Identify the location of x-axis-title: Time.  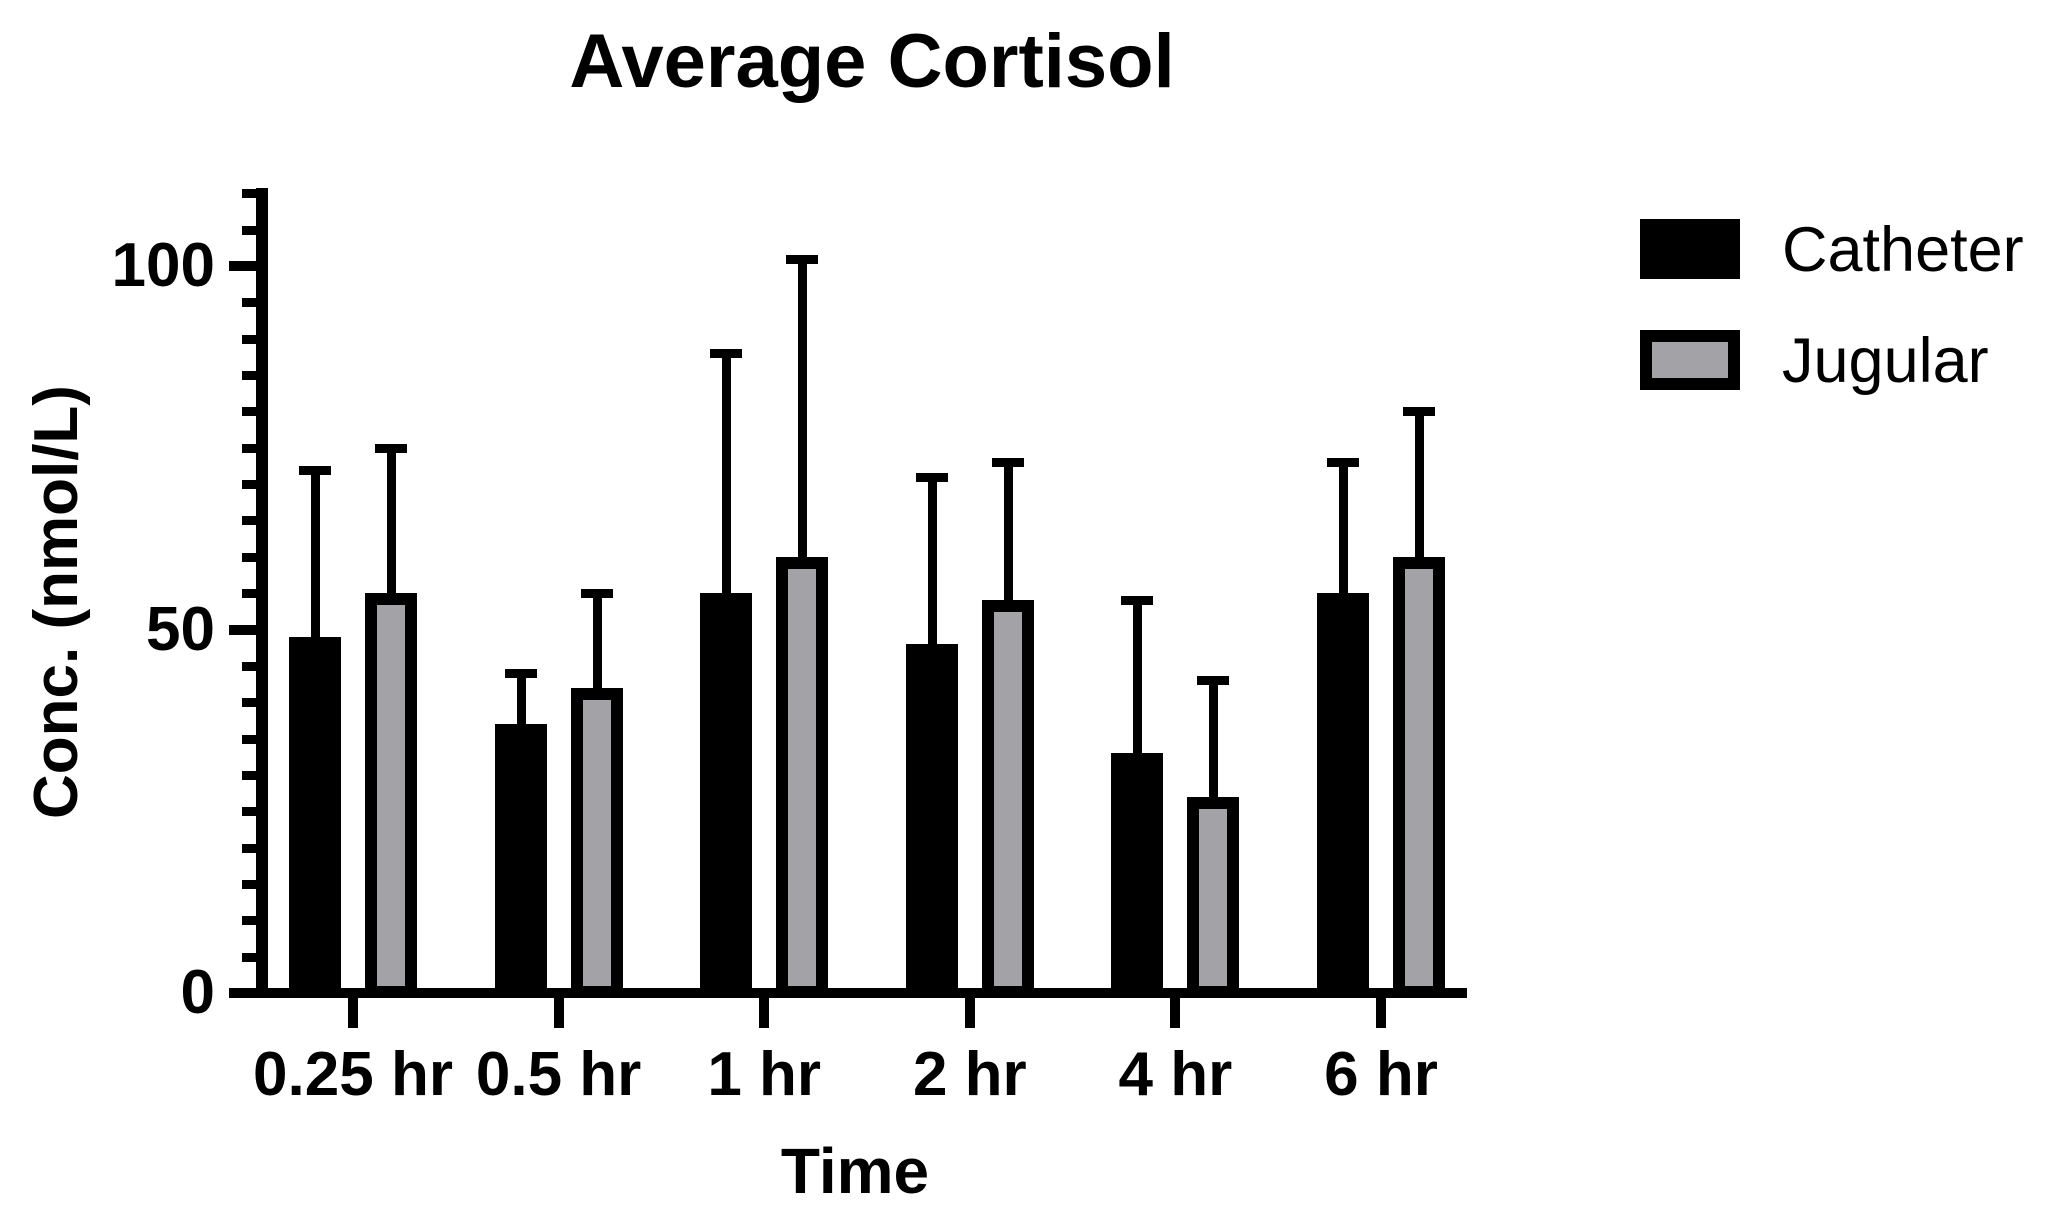
(855, 1171).